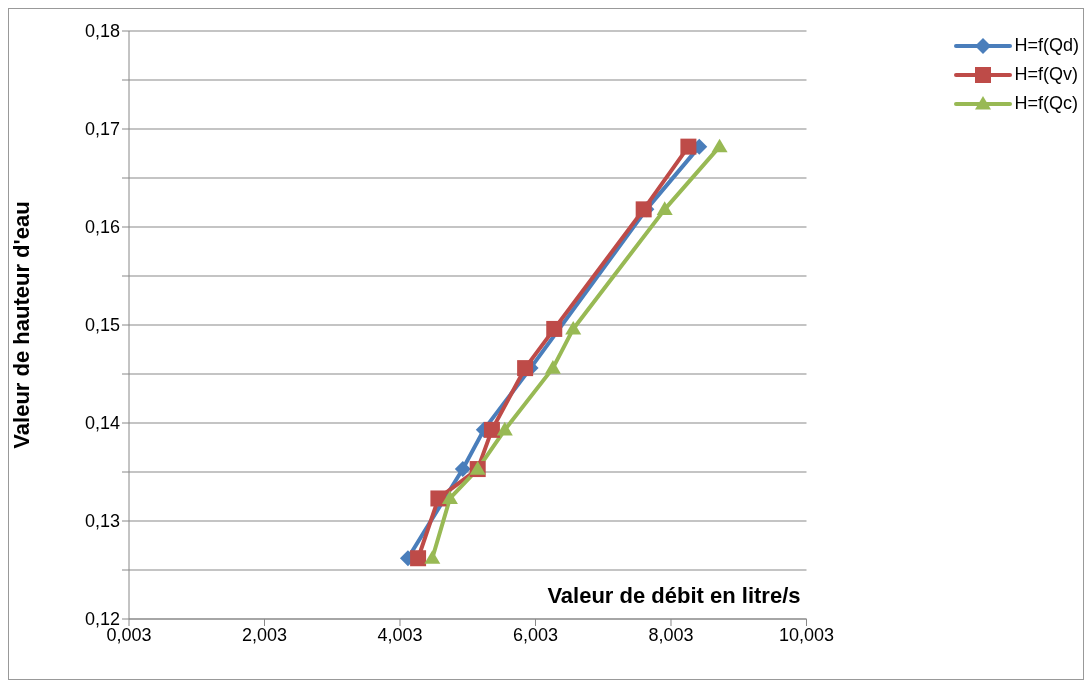 The height and width of the screenshot is (688, 1092). I want to click on y-tick-label: 0,16, so click(102, 227).